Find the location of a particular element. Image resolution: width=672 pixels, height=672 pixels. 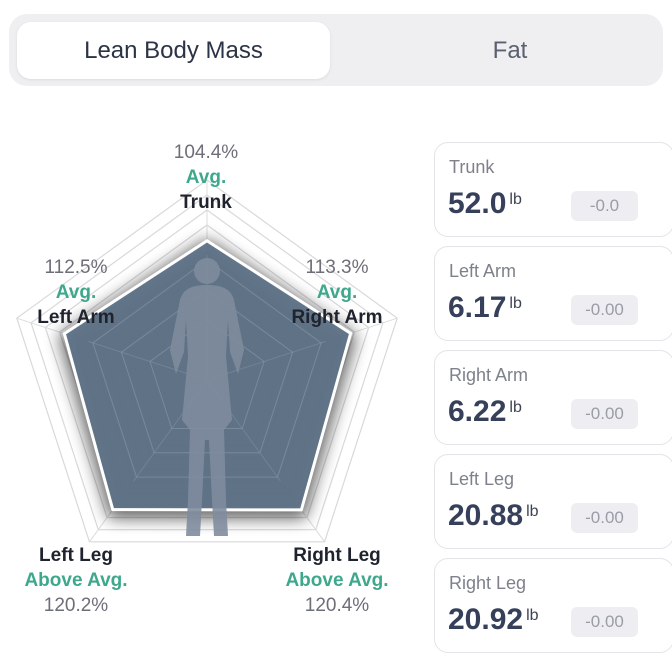

label-right-arm: 113.3% Avg. Right Arm is located at coordinates (337, 292).